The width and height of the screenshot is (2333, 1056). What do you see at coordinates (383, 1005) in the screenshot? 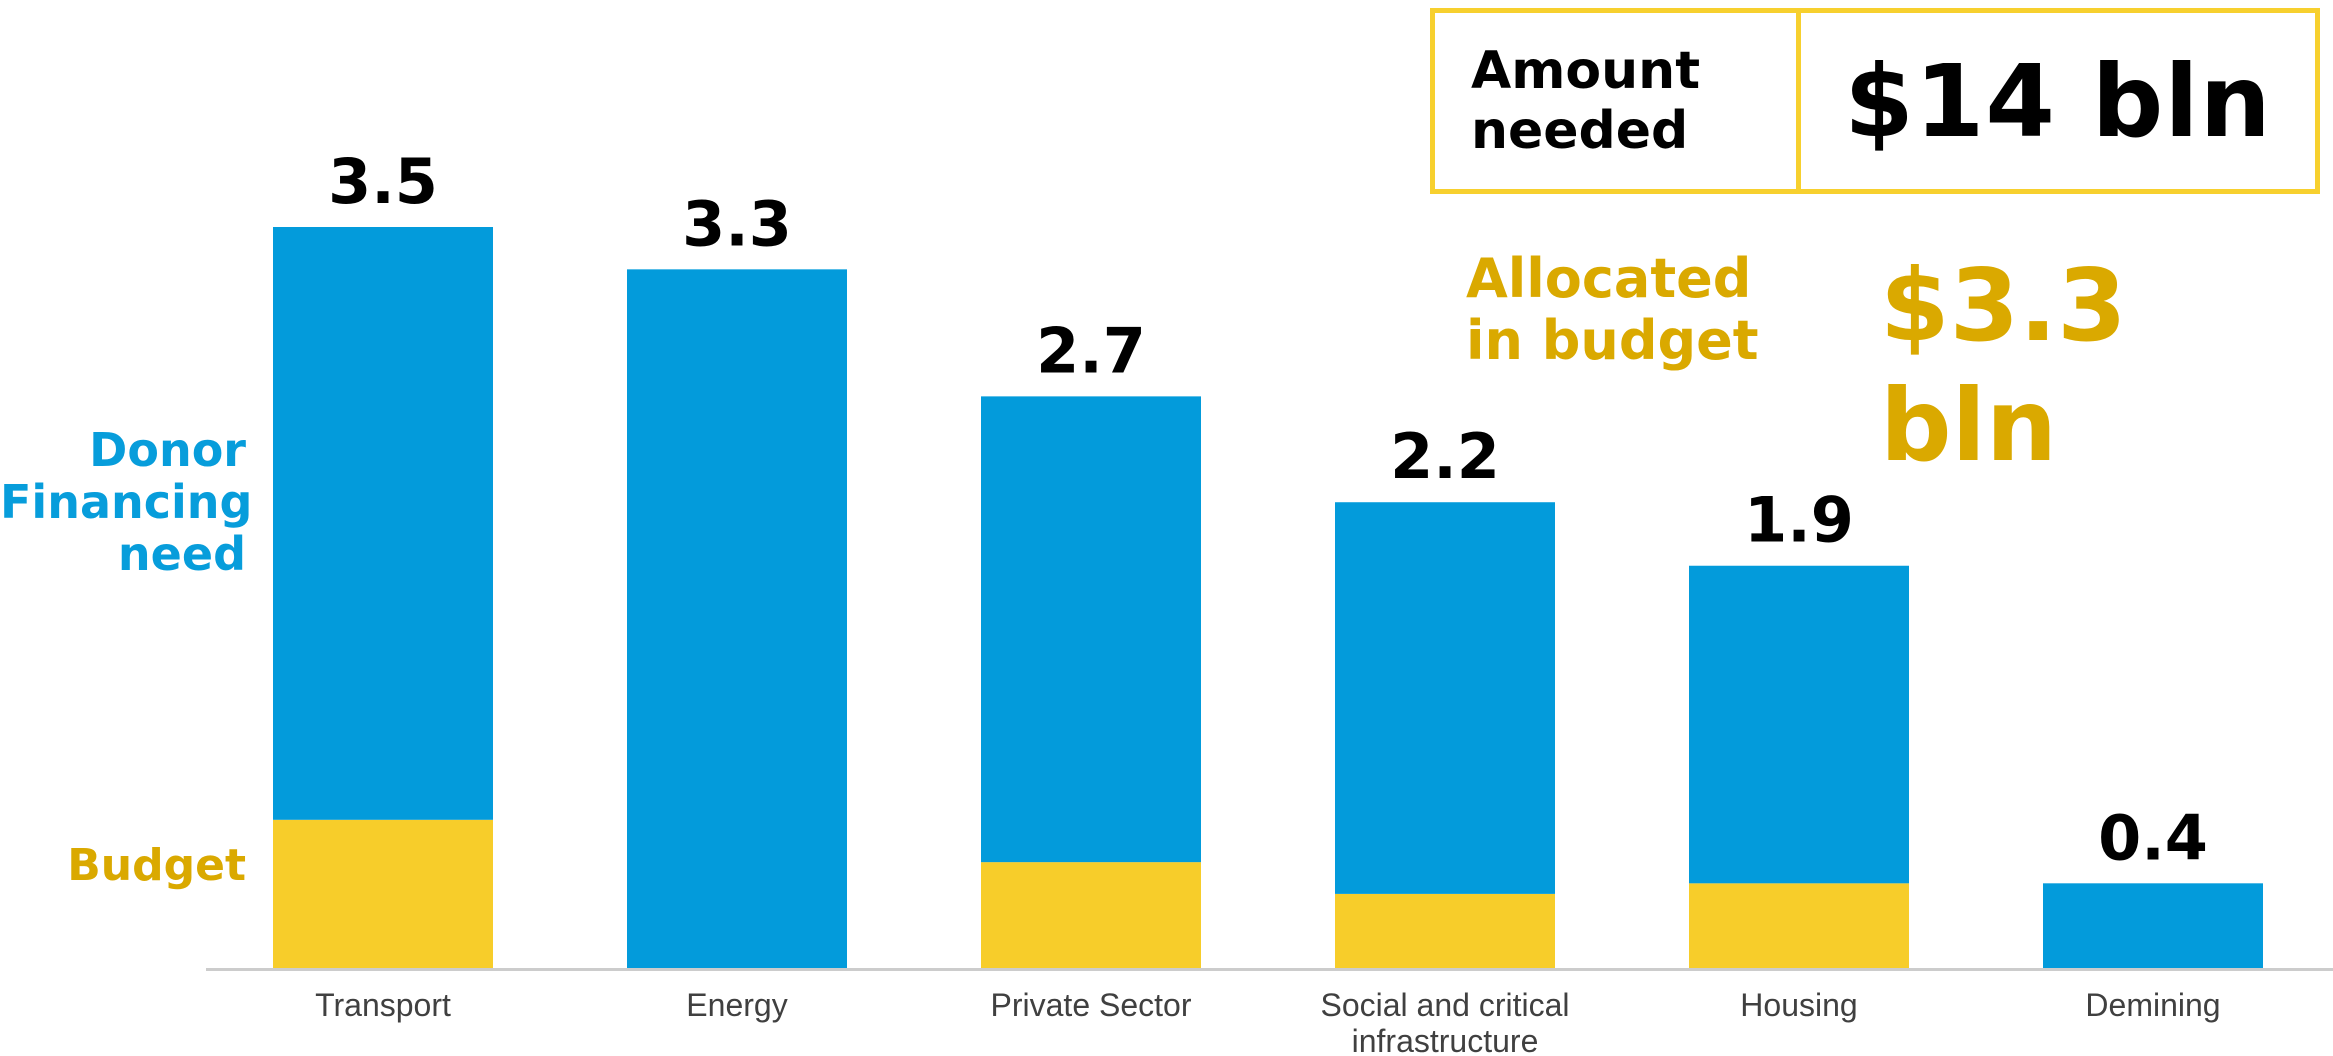
I see `x-tick-label-0: Transport` at bounding box center [383, 1005].